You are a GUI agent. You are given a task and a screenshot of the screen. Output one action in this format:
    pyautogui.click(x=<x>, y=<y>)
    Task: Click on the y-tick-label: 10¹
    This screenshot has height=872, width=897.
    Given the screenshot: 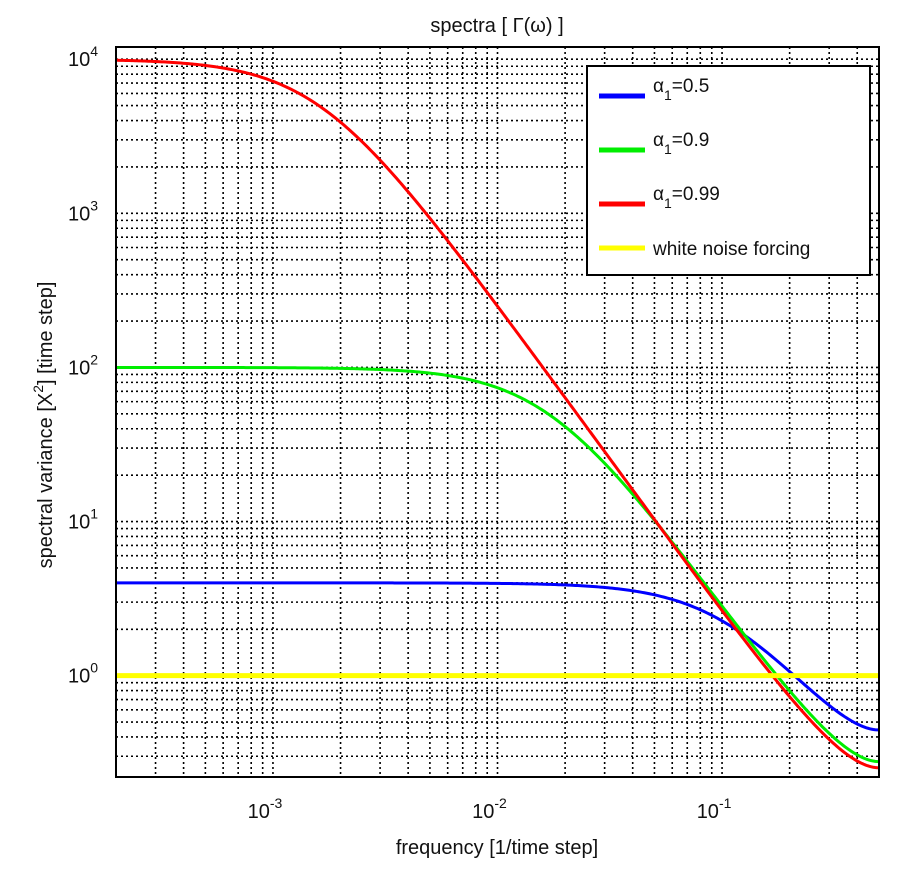 What is the action you would take?
    pyautogui.click(x=83, y=520)
    